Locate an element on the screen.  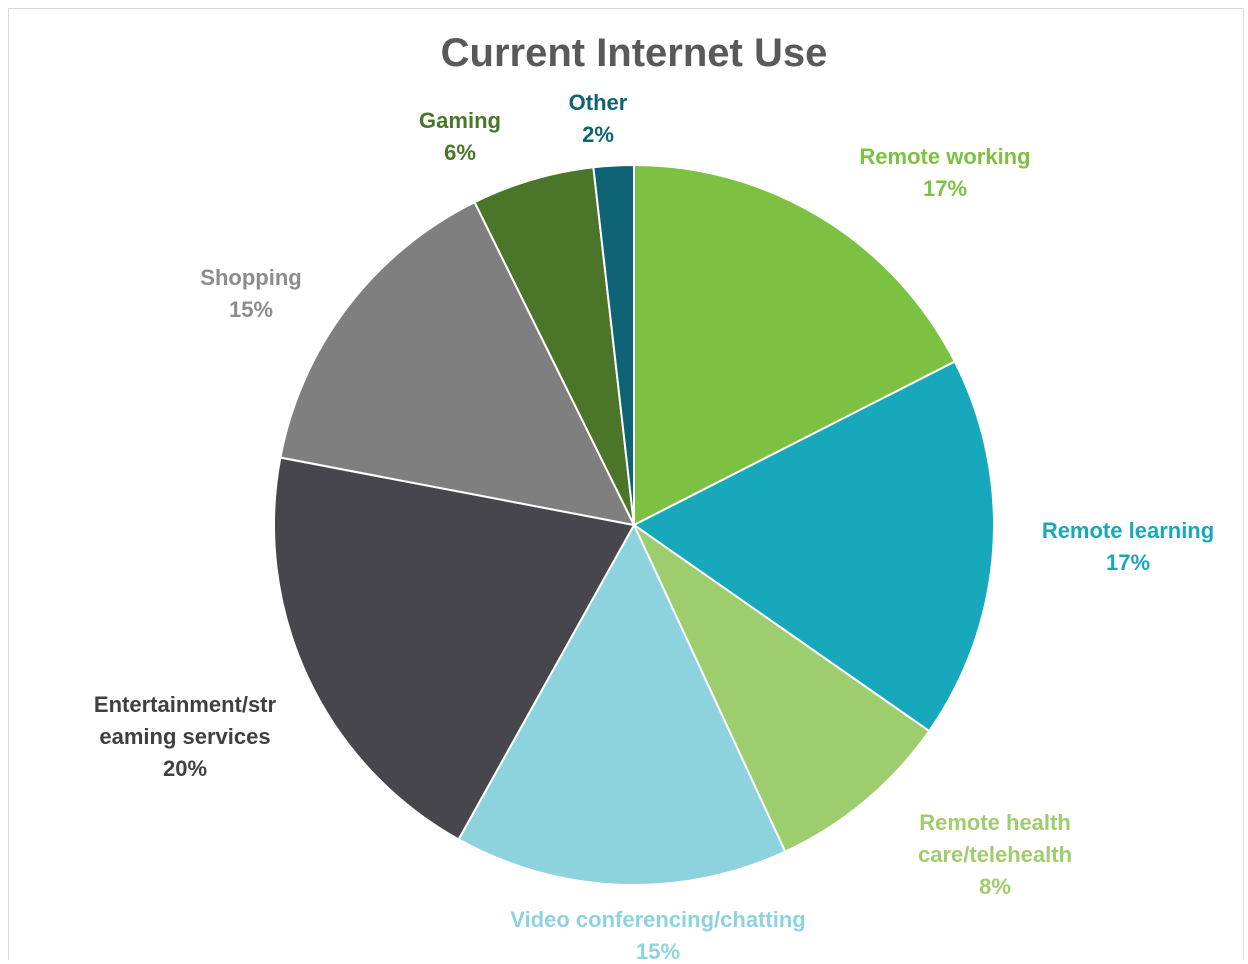
slice-name: Gaming is located at coordinates (460, 120).